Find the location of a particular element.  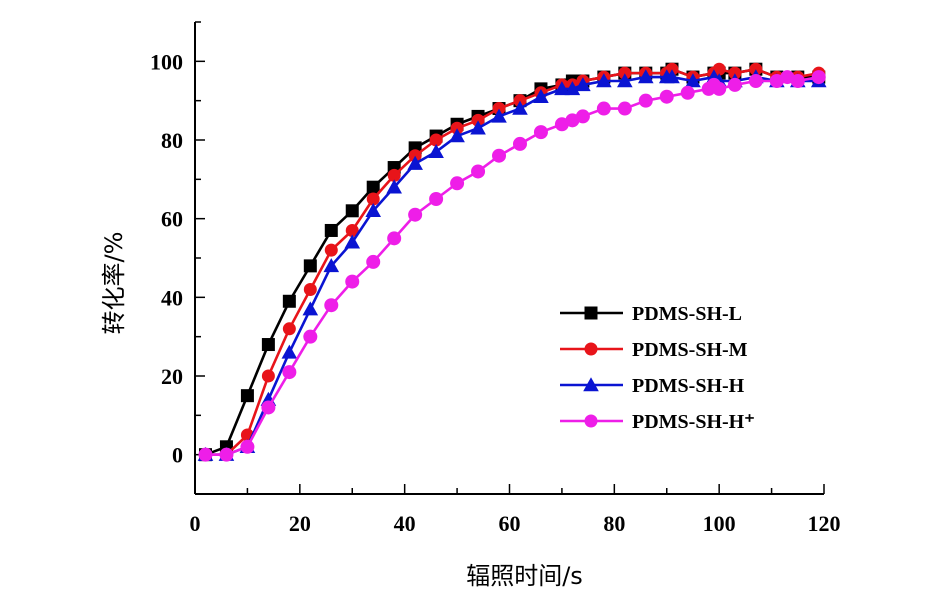

legend-label: PDMS-SH-H is located at coordinates (688, 386).